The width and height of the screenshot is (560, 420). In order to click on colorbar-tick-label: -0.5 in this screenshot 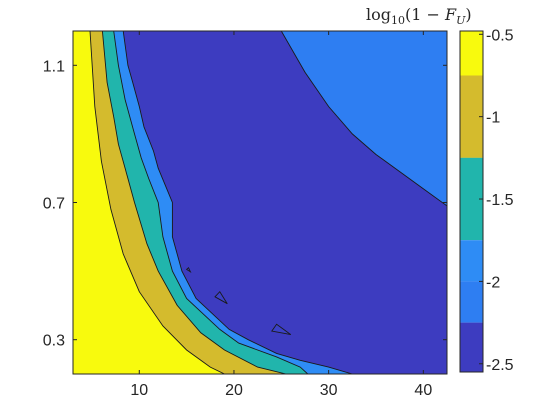, I will do `click(500, 35)`.